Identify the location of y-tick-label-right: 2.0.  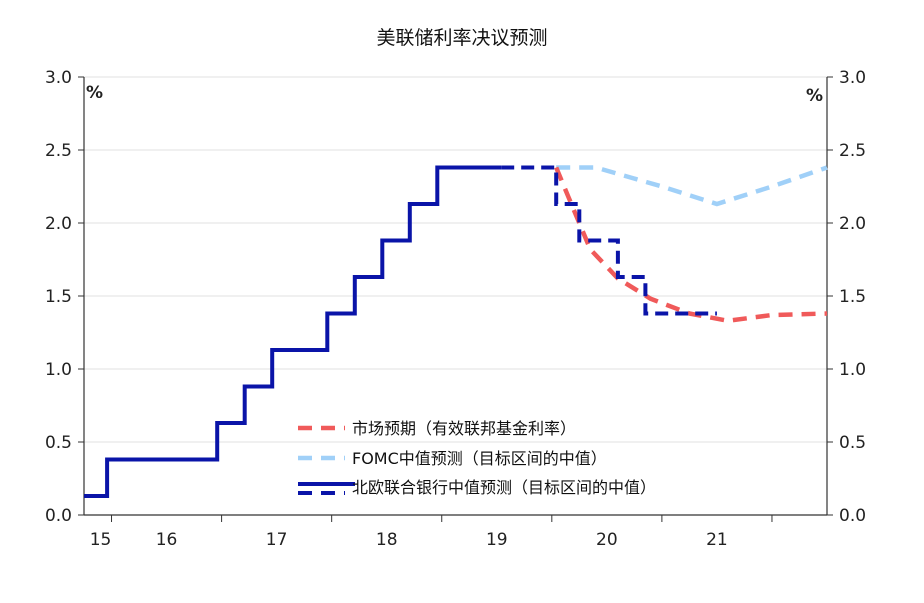
(852, 224).